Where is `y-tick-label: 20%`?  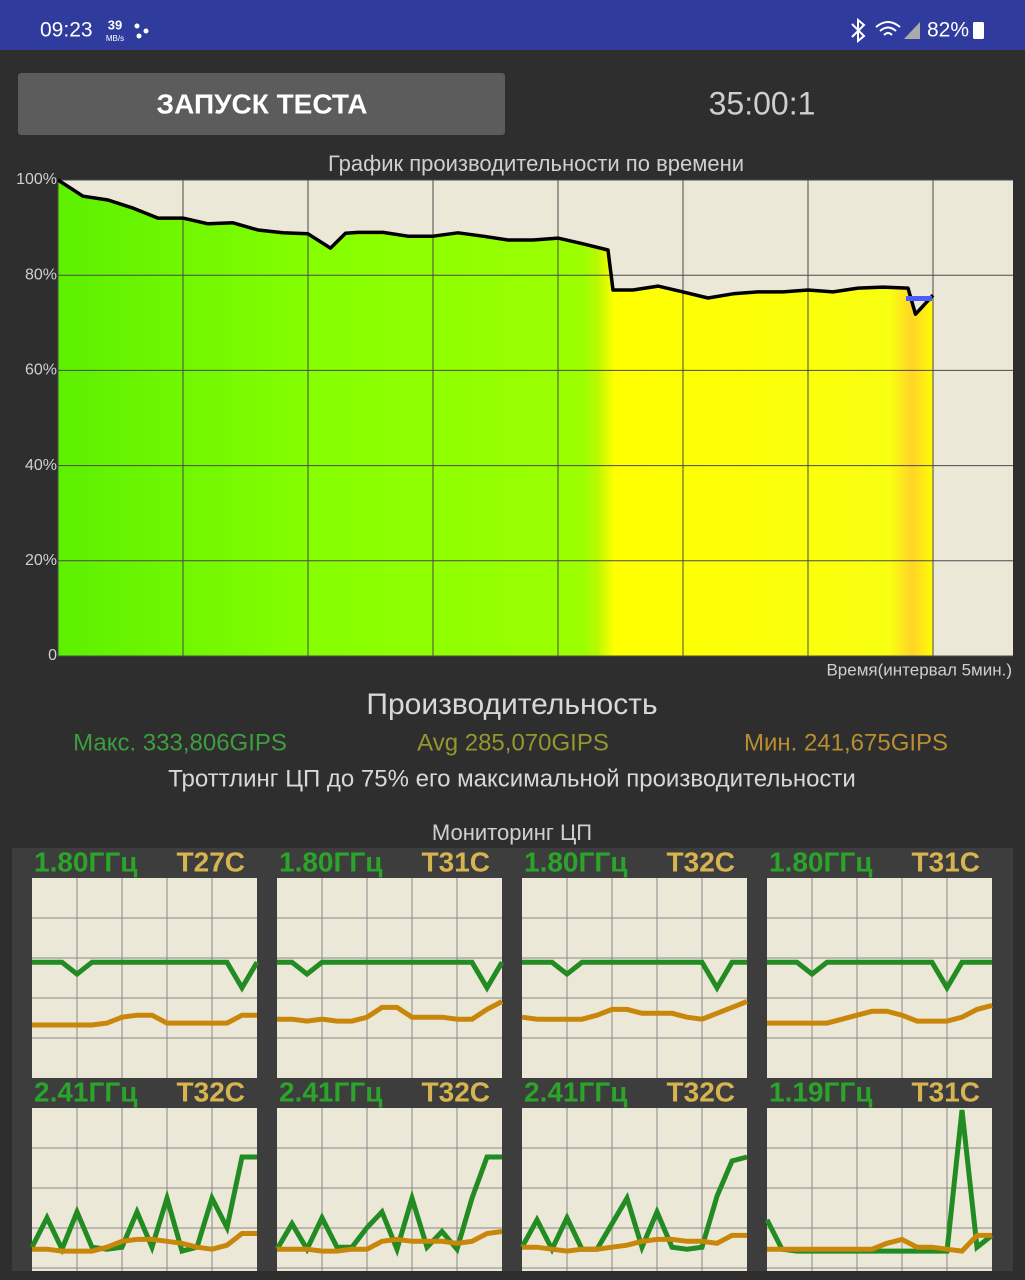 y-tick-label: 20% is located at coordinates (41, 560).